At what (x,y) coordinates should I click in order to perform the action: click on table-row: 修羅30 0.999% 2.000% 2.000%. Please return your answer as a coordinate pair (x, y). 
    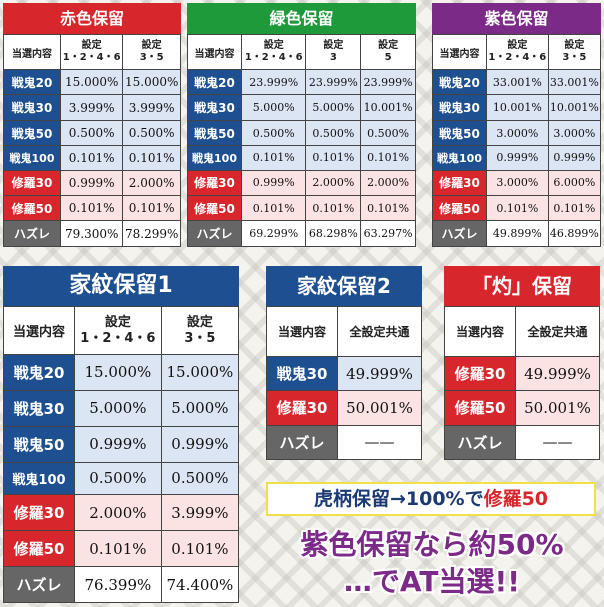
    Looking at the image, I should click on (301, 183).